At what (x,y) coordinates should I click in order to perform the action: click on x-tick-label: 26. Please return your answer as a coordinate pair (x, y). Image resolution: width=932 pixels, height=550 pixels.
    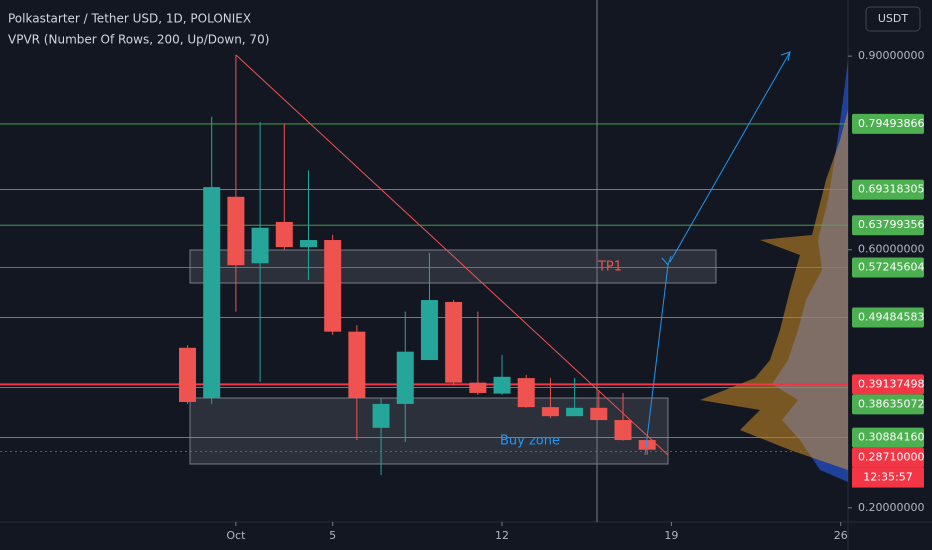
    Looking at the image, I should click on (841, 535).